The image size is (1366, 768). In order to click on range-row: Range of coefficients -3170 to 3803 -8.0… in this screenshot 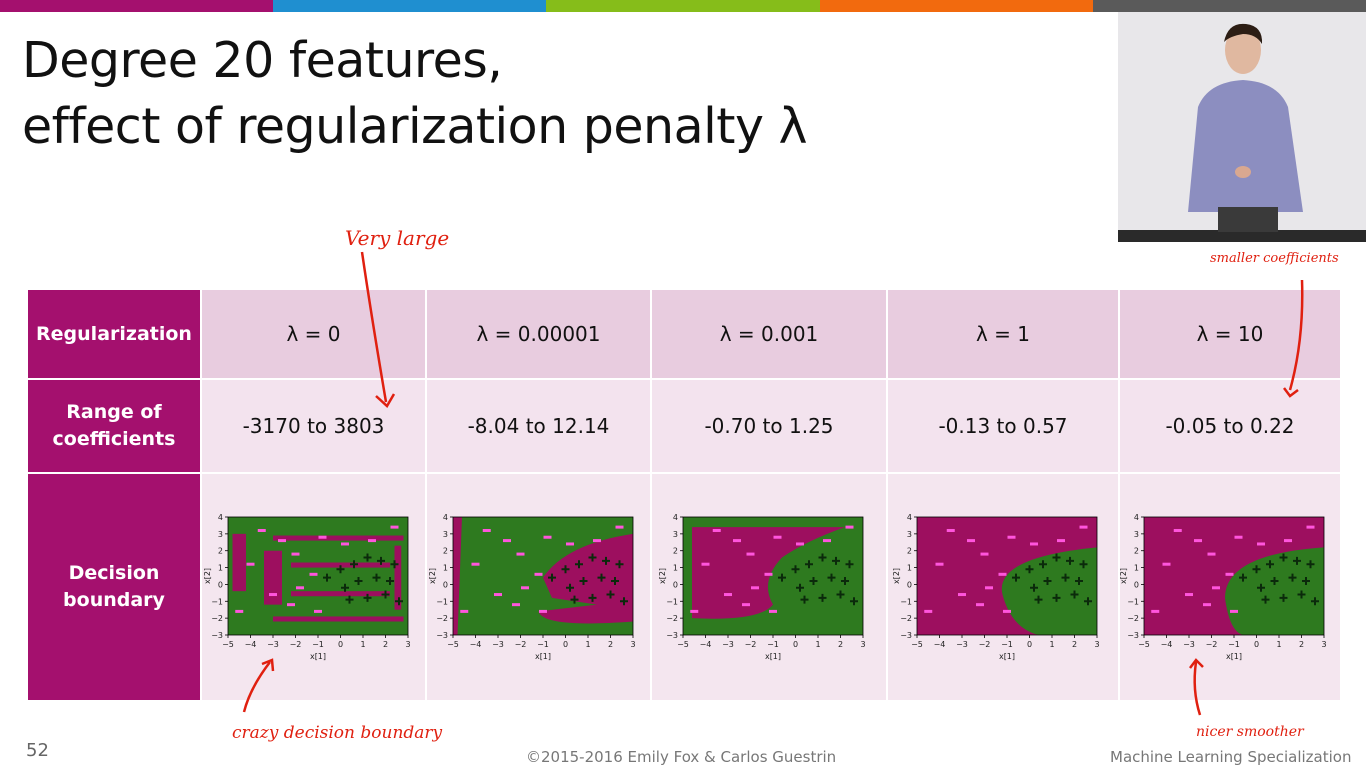, I will do `click(685, 426)`.